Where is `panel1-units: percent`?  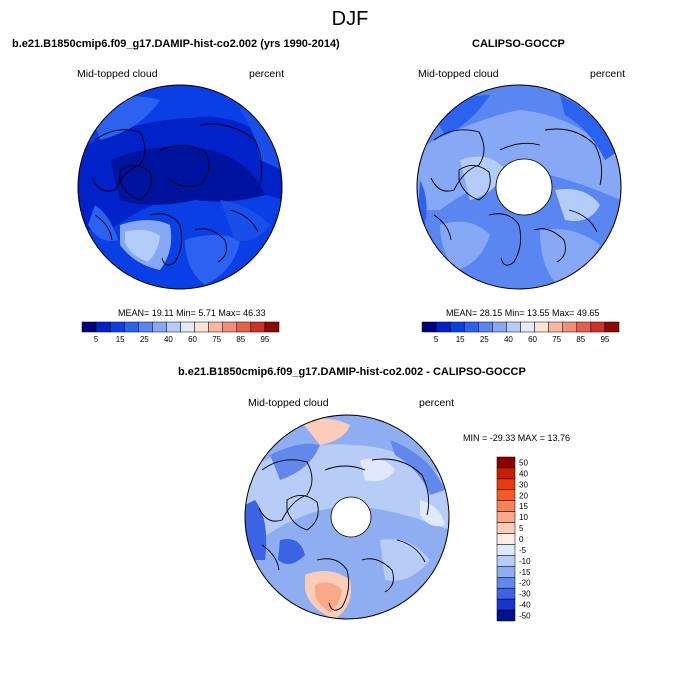 panel1-units: percent is located at coordinates (267, 74).